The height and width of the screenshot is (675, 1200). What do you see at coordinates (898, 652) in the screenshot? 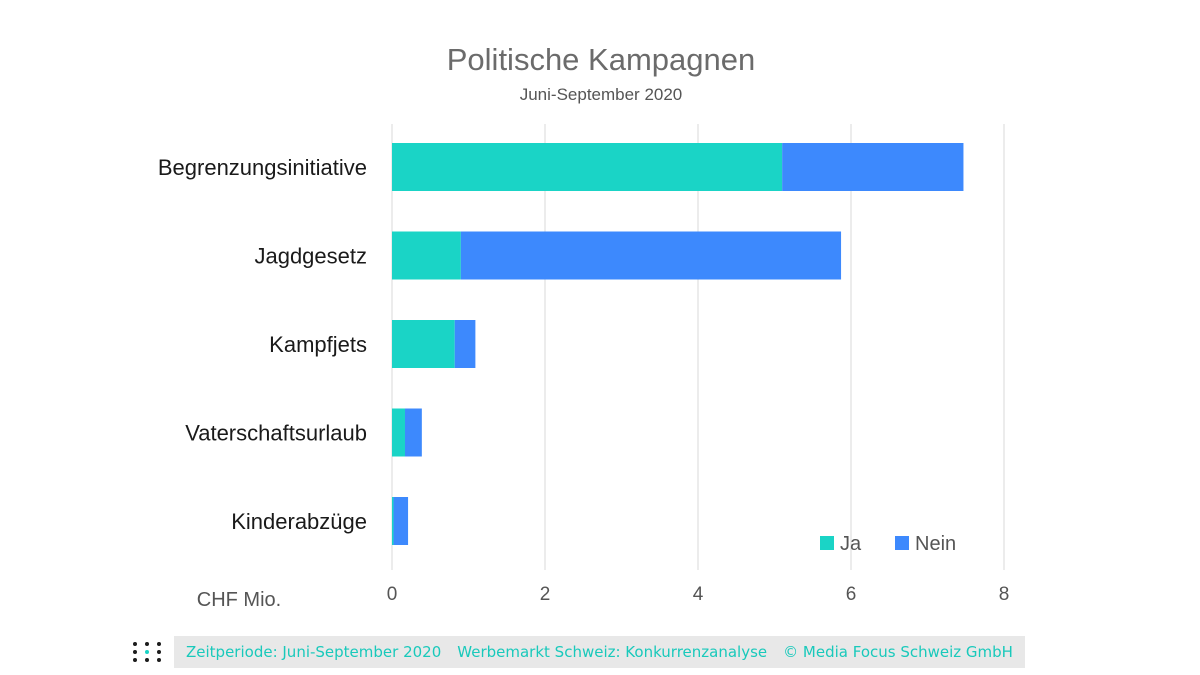
I see `footer-copyright: © Media Focus Schweiz GmbH` at bounding box center [898, 652].